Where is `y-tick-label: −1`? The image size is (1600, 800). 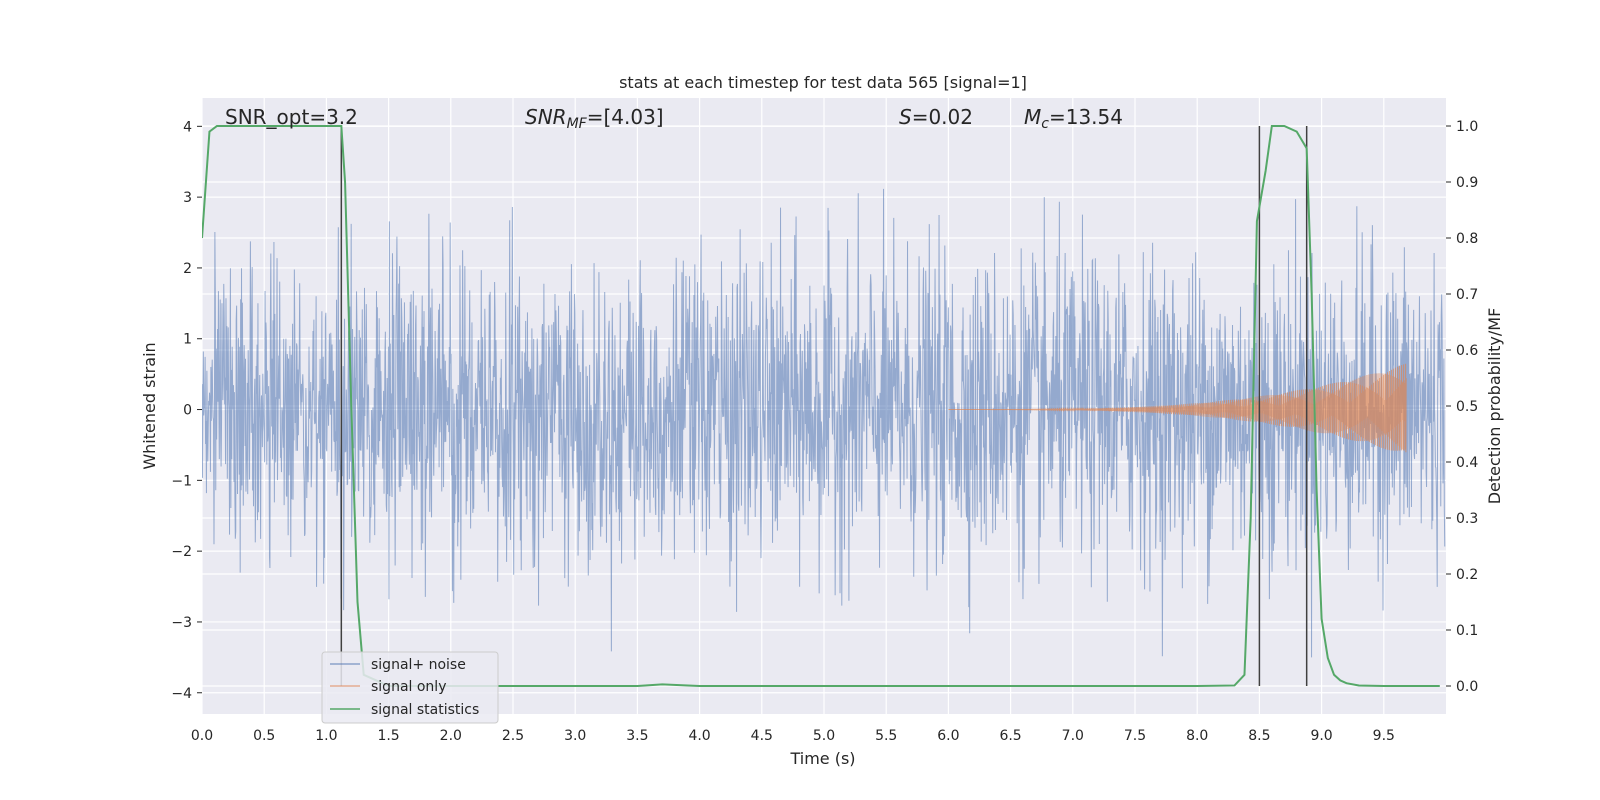 y-tick-label: −1 is located at coordinates (181, 481).